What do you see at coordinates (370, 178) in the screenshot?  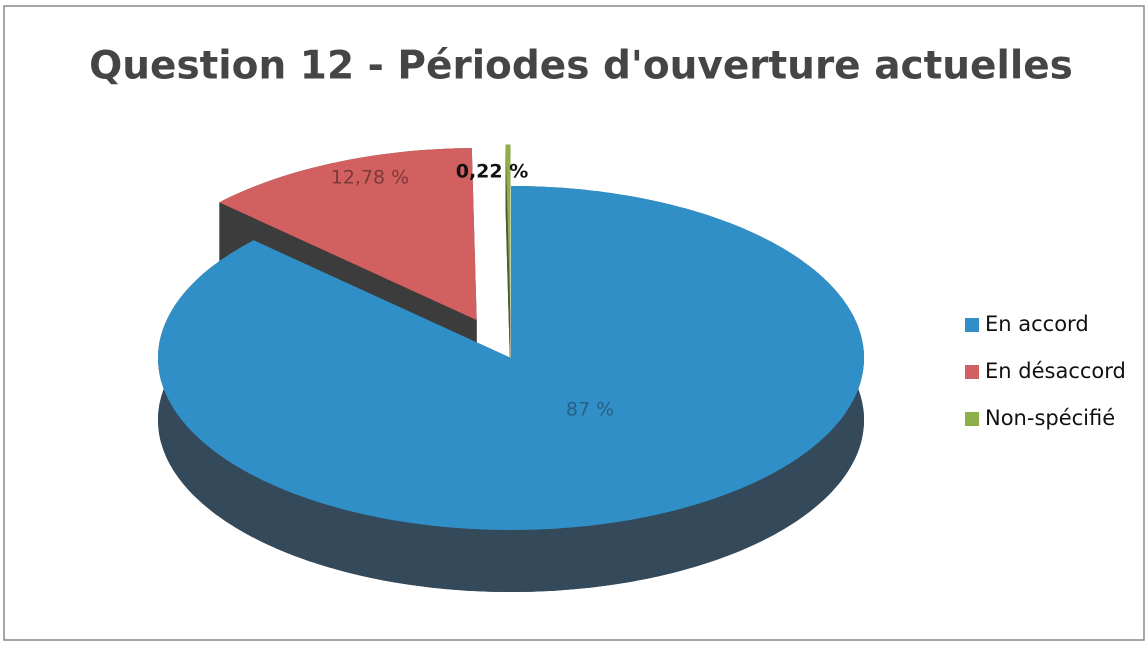 I see `data-label: 12,78 %` at bounding box center [370, 178].